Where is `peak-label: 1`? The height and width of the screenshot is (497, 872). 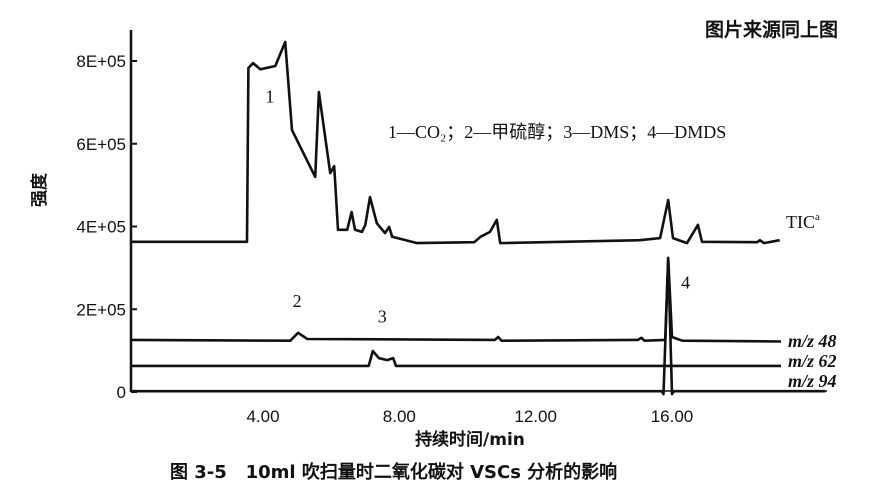
peak-label: 1 is located at coordinates (269, 96).